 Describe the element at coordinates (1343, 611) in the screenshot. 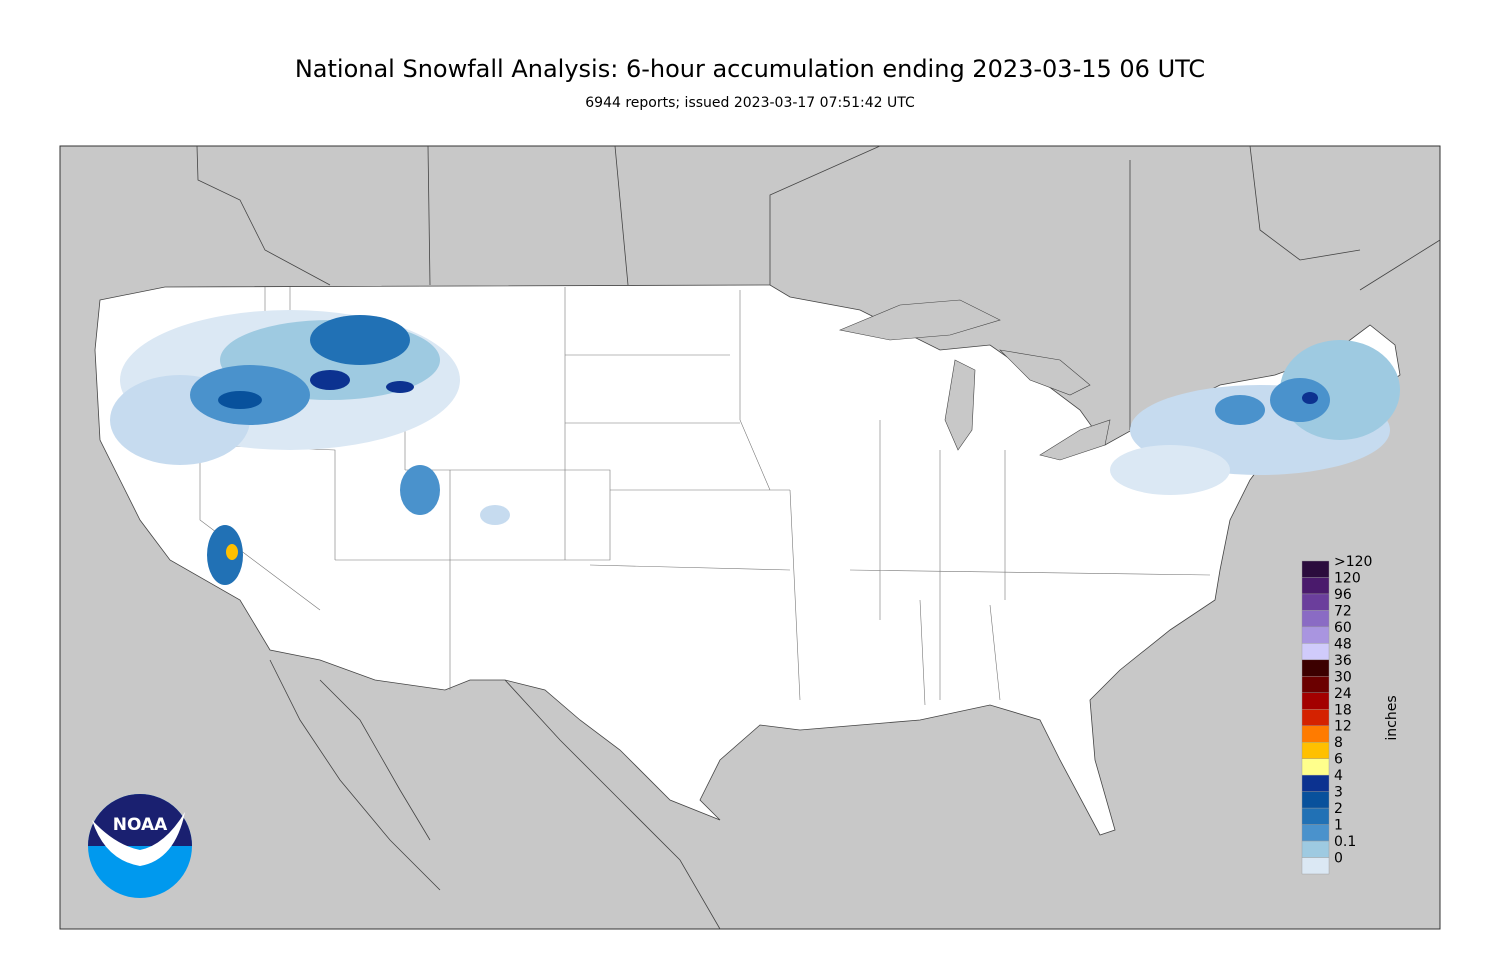

I see `legend-label: 72` at that location.